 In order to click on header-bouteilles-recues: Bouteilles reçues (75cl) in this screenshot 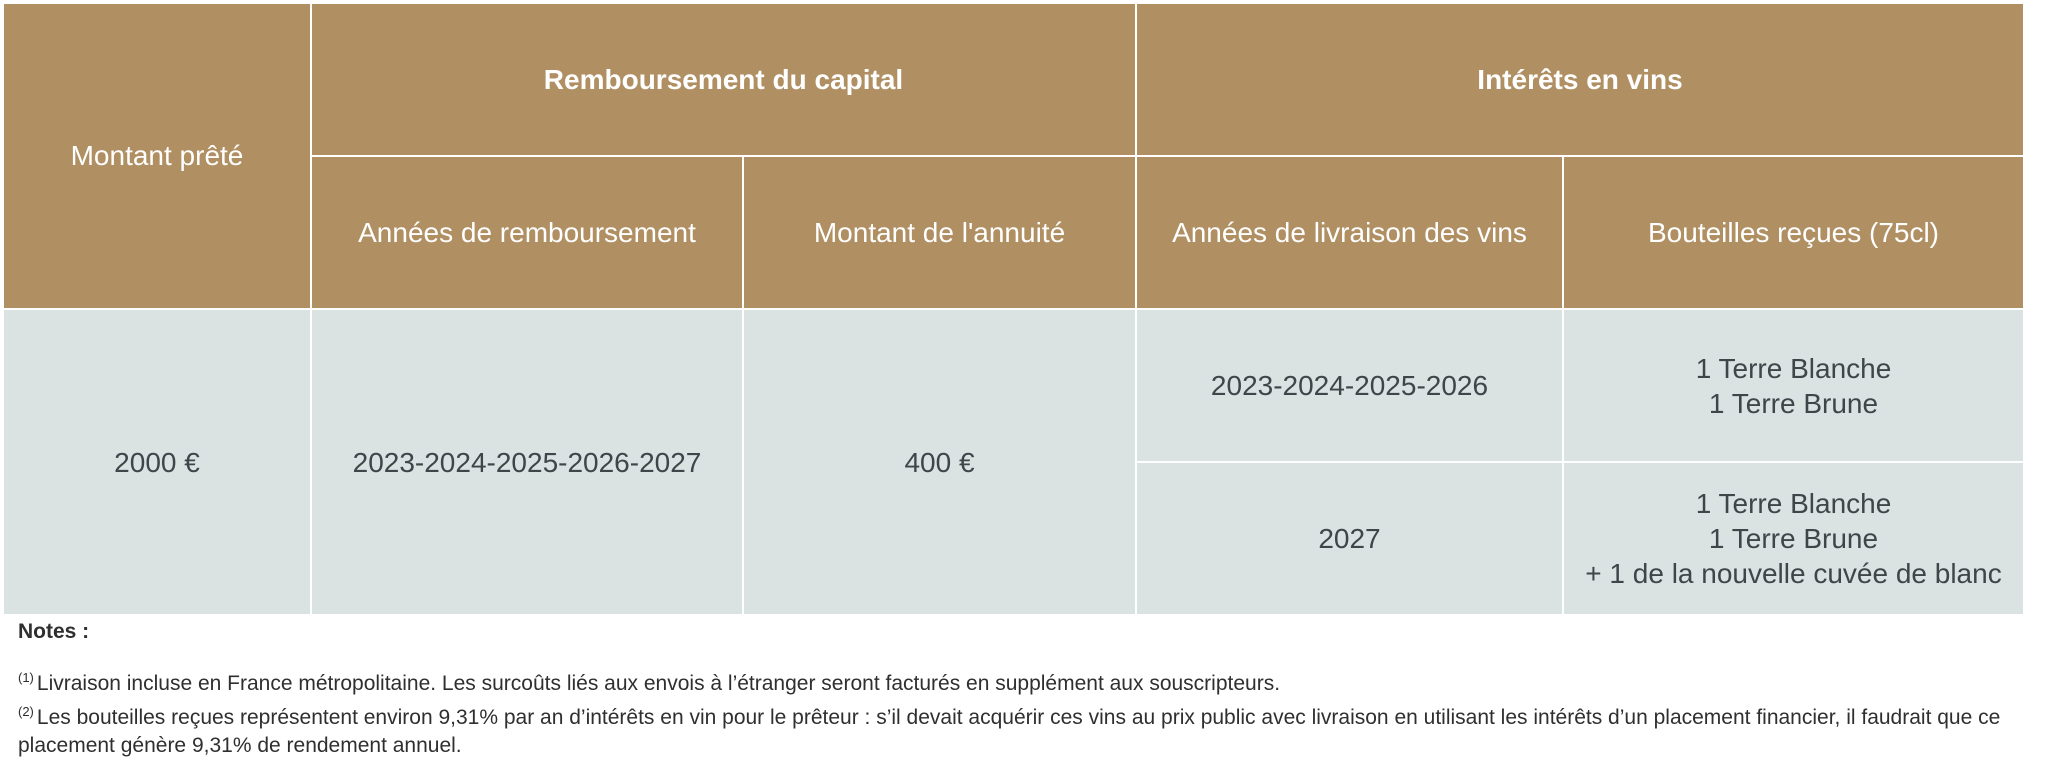, I will do `click(1793, 232)`.